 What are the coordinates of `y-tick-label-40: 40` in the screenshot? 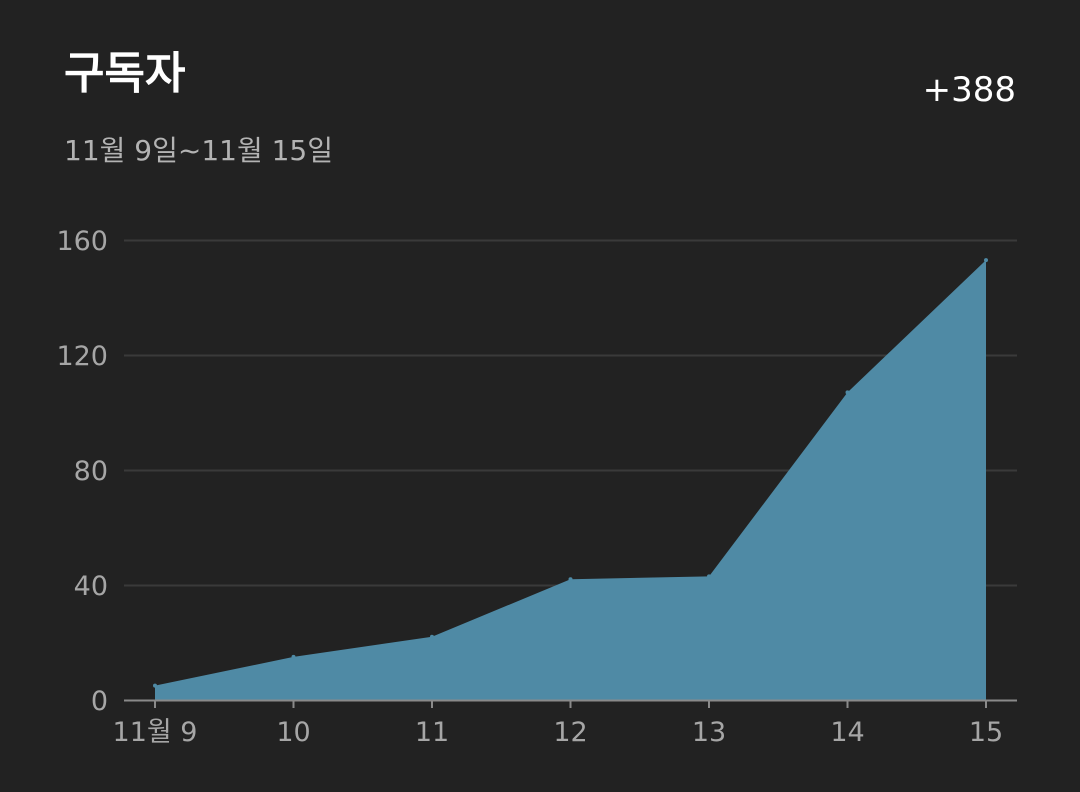 It's located at (91, 586).